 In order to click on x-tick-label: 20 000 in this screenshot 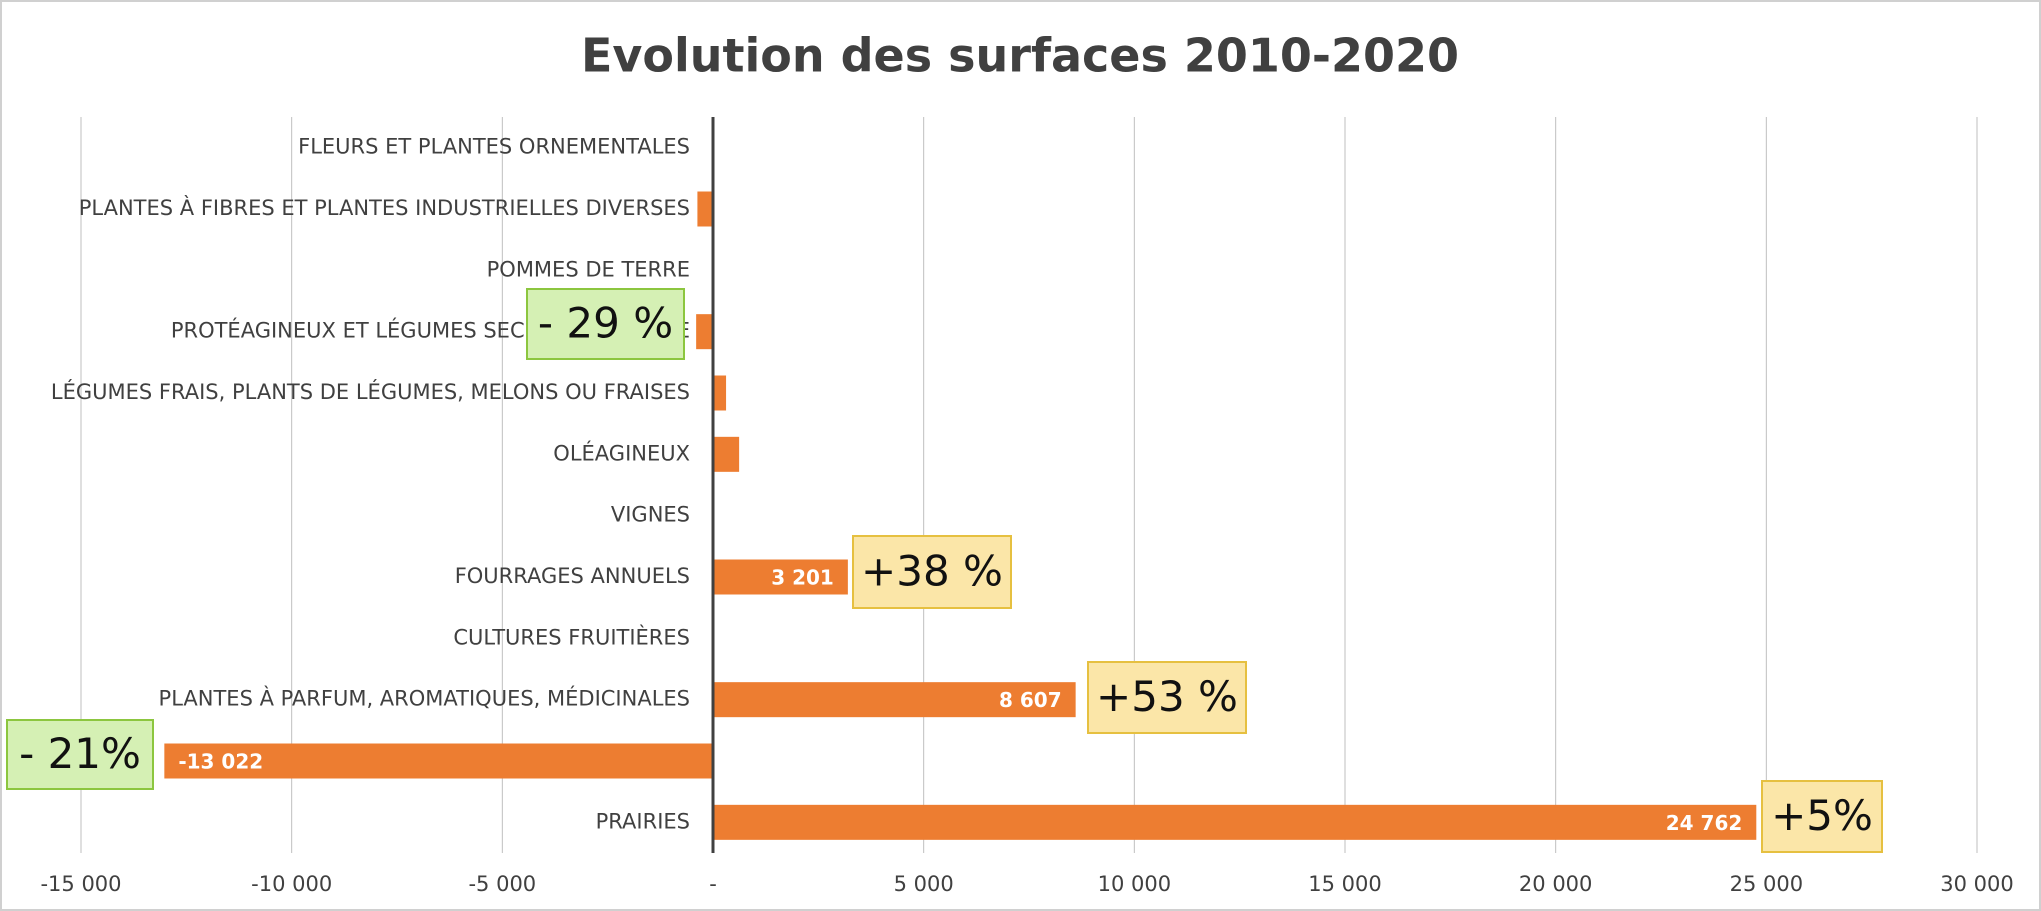, I will do `click(1555, 884)`.